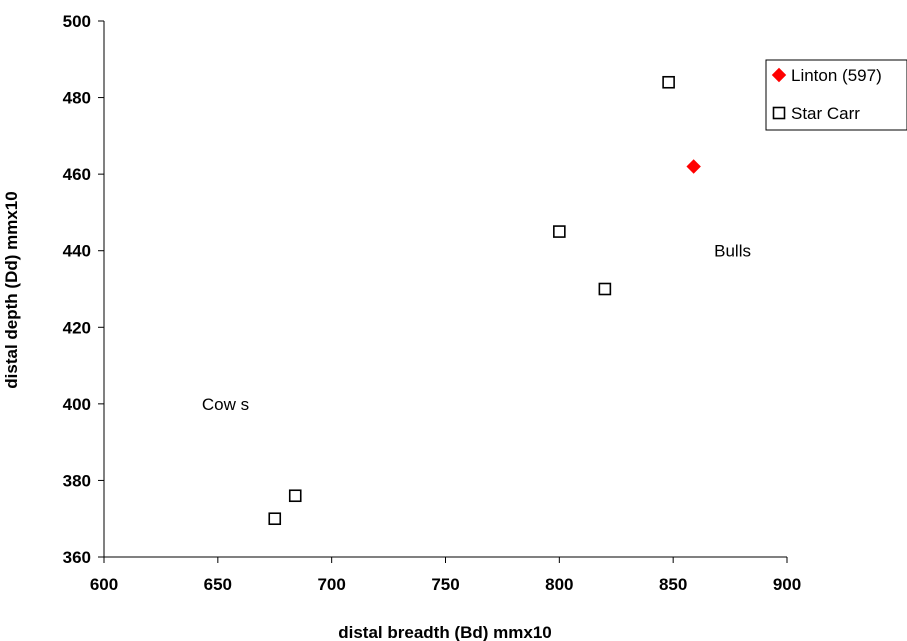 Image resolution: width=907 pixels, height=641 pixels. What do you see at coordinates (732, 251) in the screenshot?
I see `chart-annotation: Bulls` at bounding box center [732, 251].